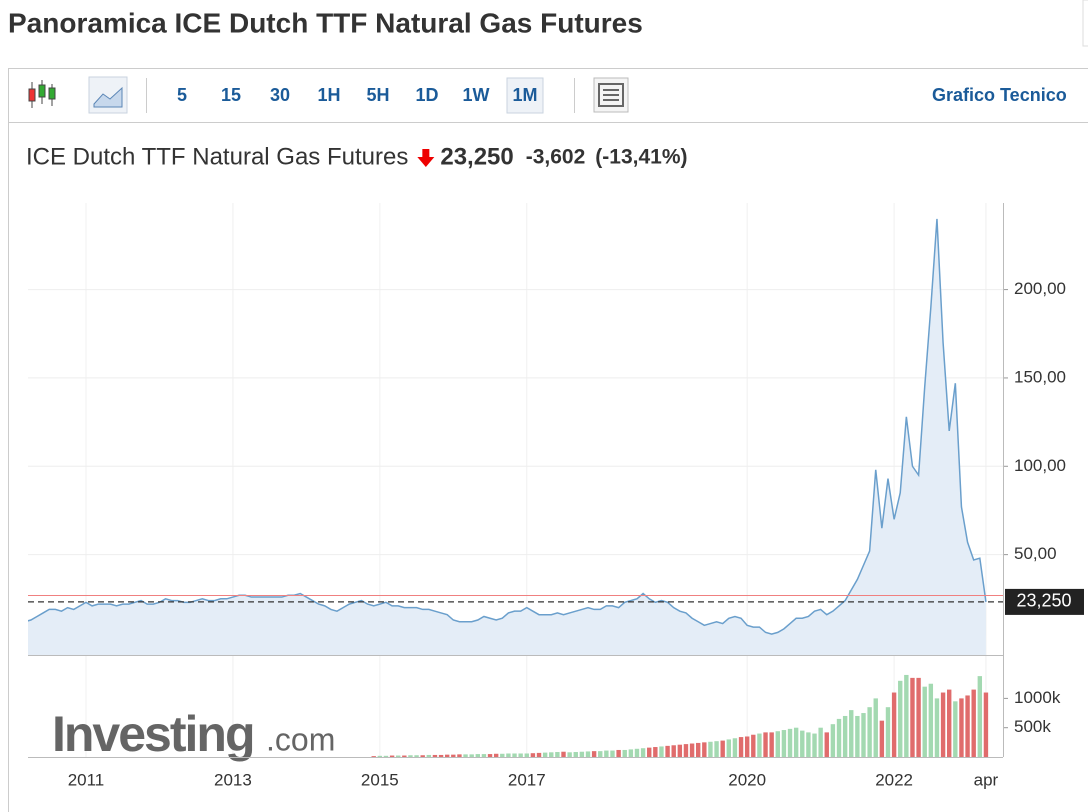 The width and height of the screenshot is (1088, 812). I want to click on interval-button: 1M, so click(524, 95).